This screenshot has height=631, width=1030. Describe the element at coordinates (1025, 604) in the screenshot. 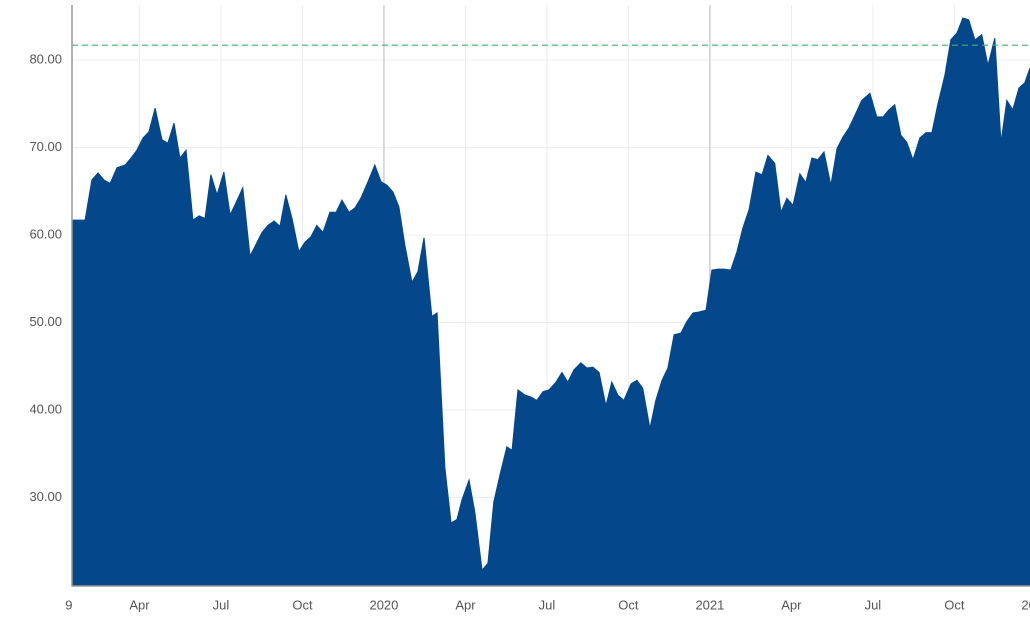

I see `x-tick-label: 2022` at that location.